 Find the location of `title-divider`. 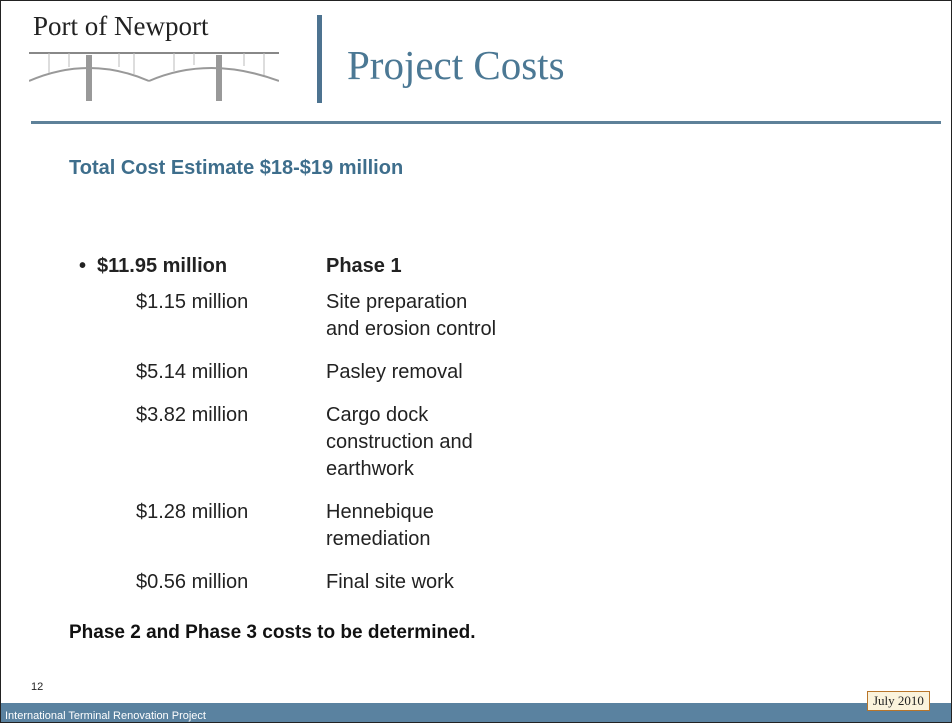

title-divider is located at coordinates (319, 59).